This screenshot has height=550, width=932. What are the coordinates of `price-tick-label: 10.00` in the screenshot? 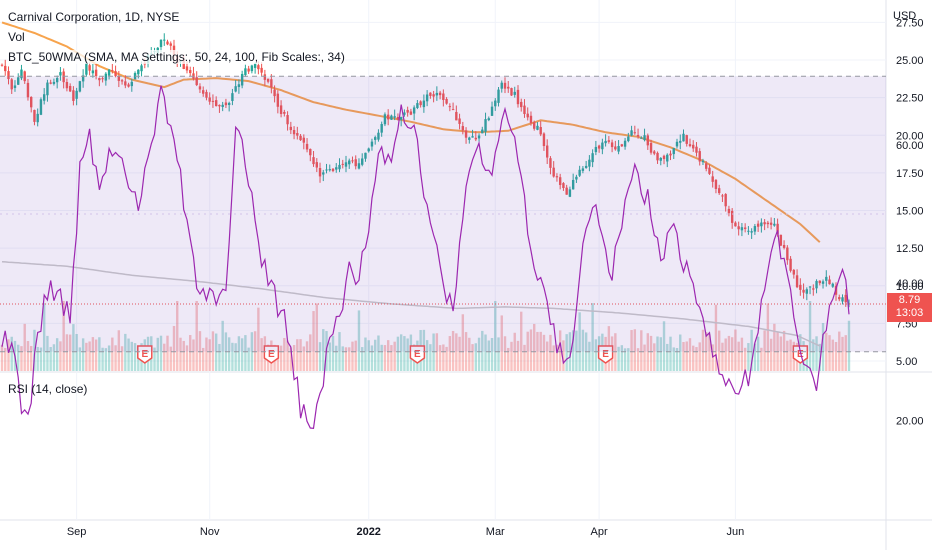 It's located at (910, 287).